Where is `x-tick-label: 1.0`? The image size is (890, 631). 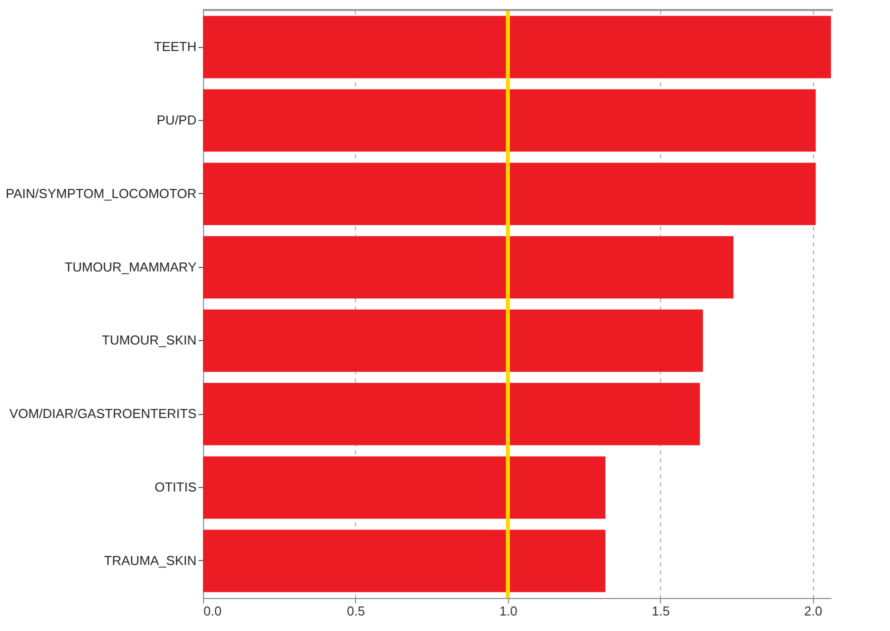
x-tick-label: 1.0 is located at coordinates (508, 611).